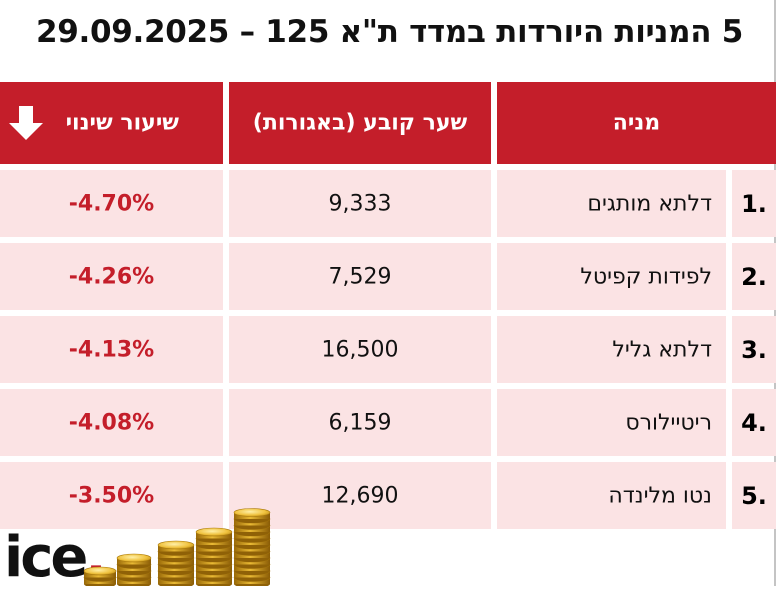  I want to click on rank: 5., so click(754, 495).